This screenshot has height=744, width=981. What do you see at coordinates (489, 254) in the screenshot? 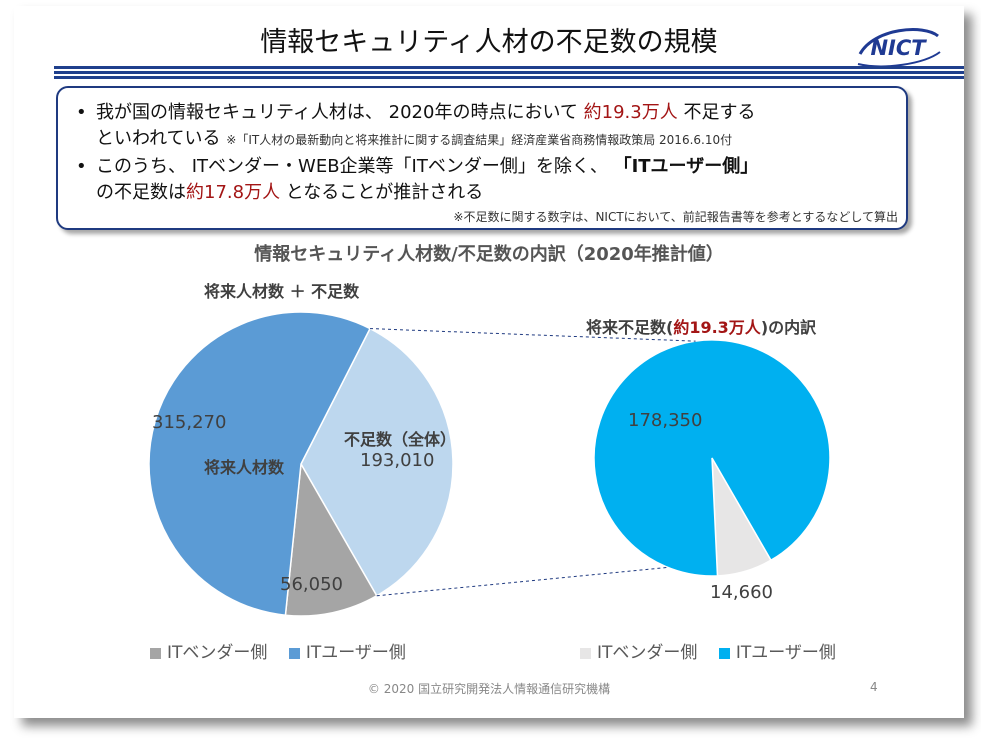
I see `chart-heading: 情報セキュリティ人材数/不足数の内訳（2020年推計値）` at bounding box center [489, 254].